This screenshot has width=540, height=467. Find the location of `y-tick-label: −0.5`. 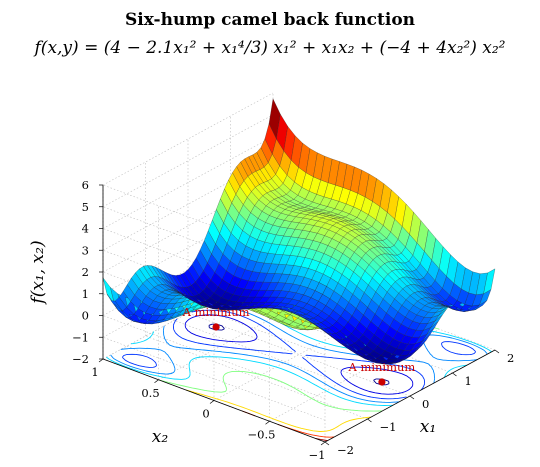

y-tick-label: −0.5 is located at coordinates (262, 434).